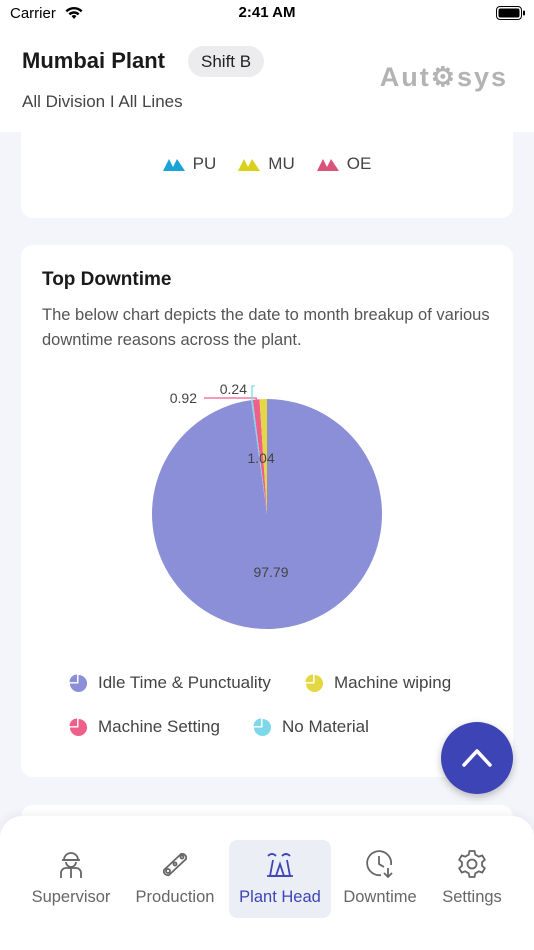  What do you see at coordinates (359, 163) in the screenshot?
I see `legend-label: OE` at bounding box center [359, 163].